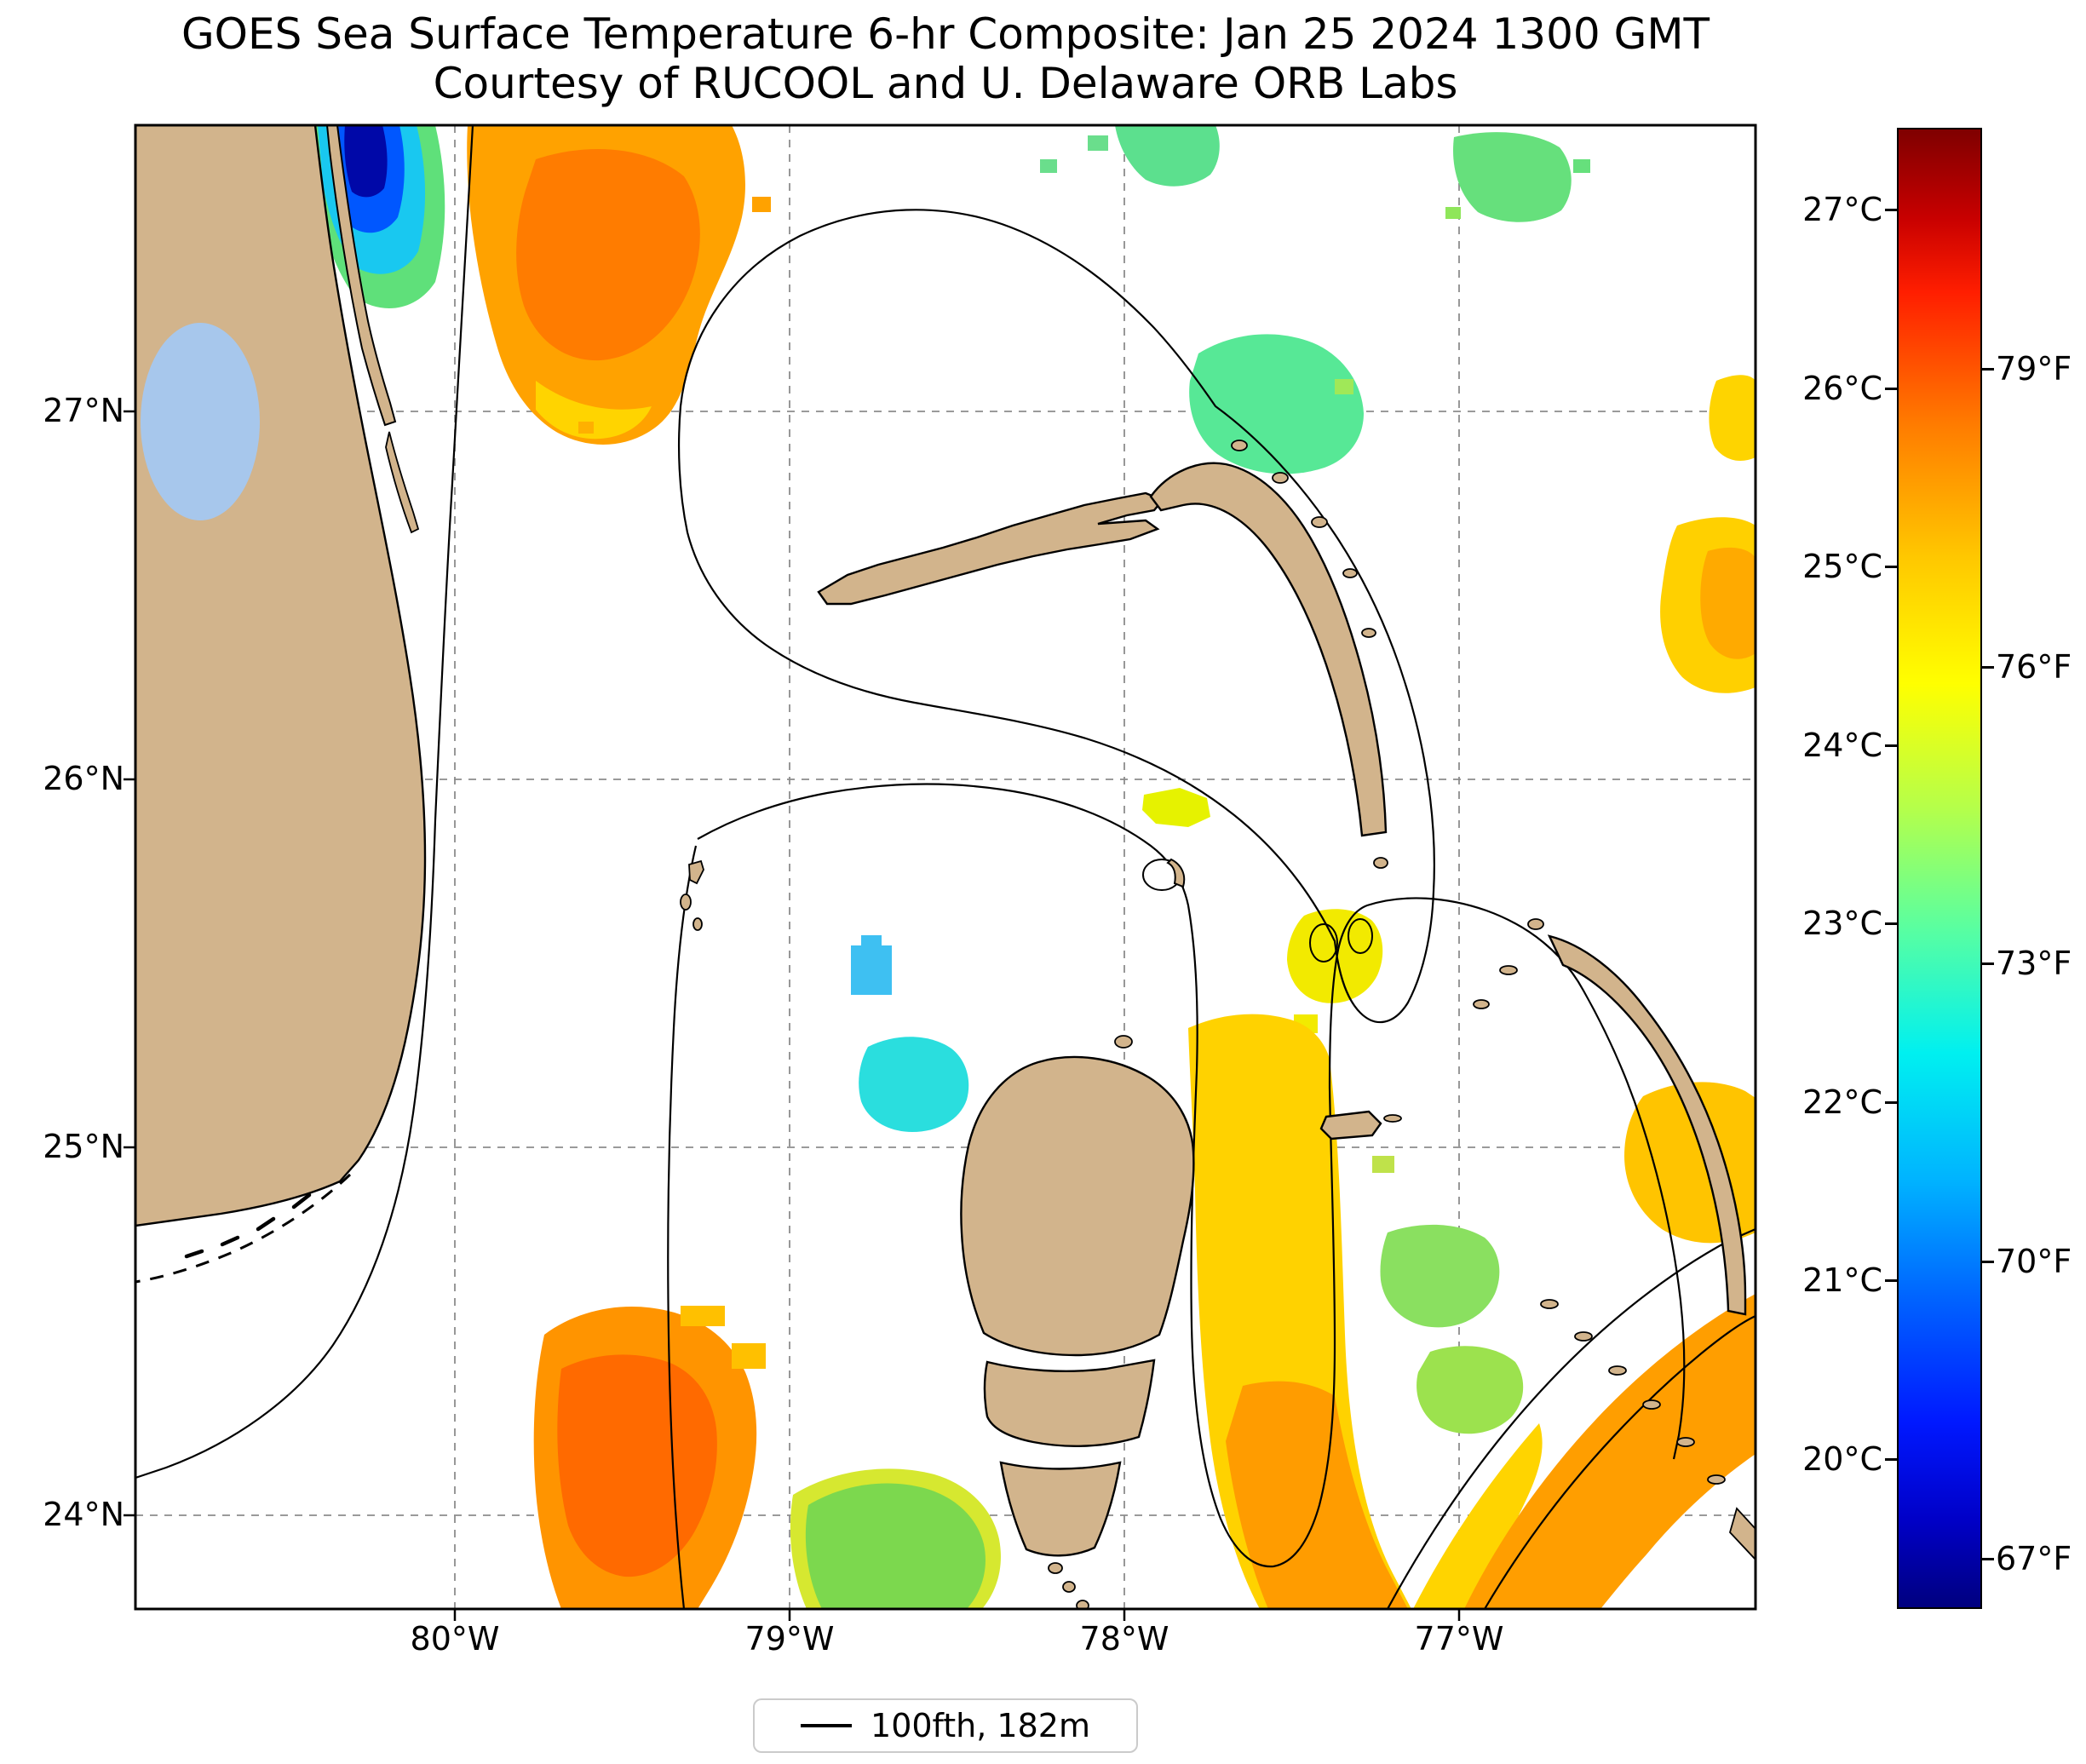 The width and height of the screenshot is (2086, 1764). Describe the element at coordinates (914, 1084) in the screenshot. I see `sst-cyan-blob` at that location.